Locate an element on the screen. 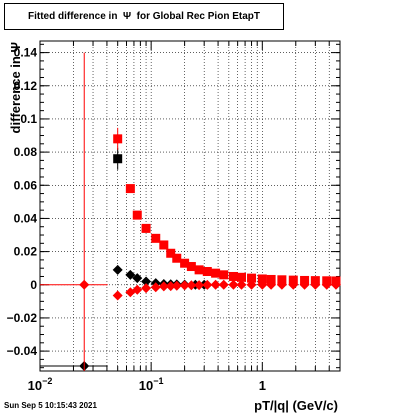 The height and width of the screenshot is (414, 400). y-tick-label: 0.04 is located at coordinates (26, 218).